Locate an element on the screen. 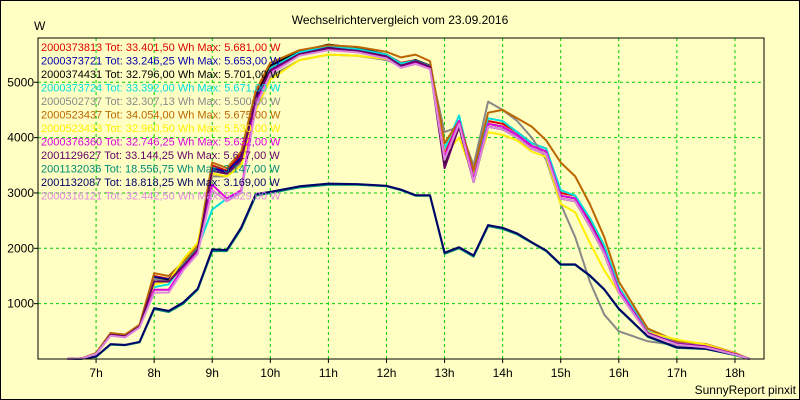 The image size is (800, 400). x-tick-label: 7h is located at coordinates (95, 373).